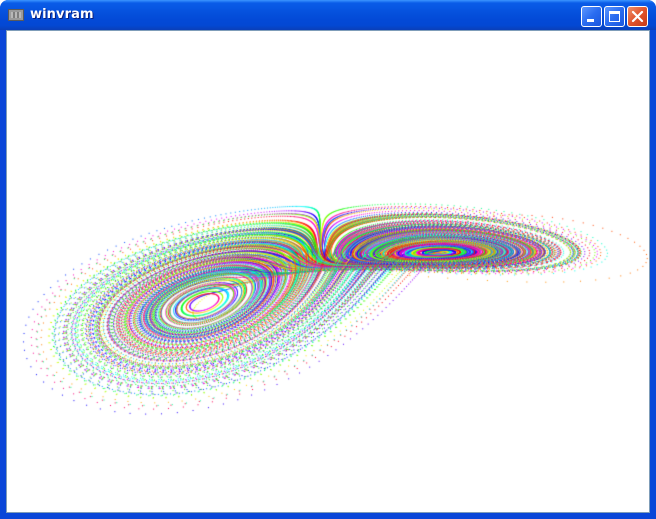 The width and height of the screenshot is (656, 519). Describe the element at coordinates (591, 16) in the screenshot. I see `minimize-button` at that location.